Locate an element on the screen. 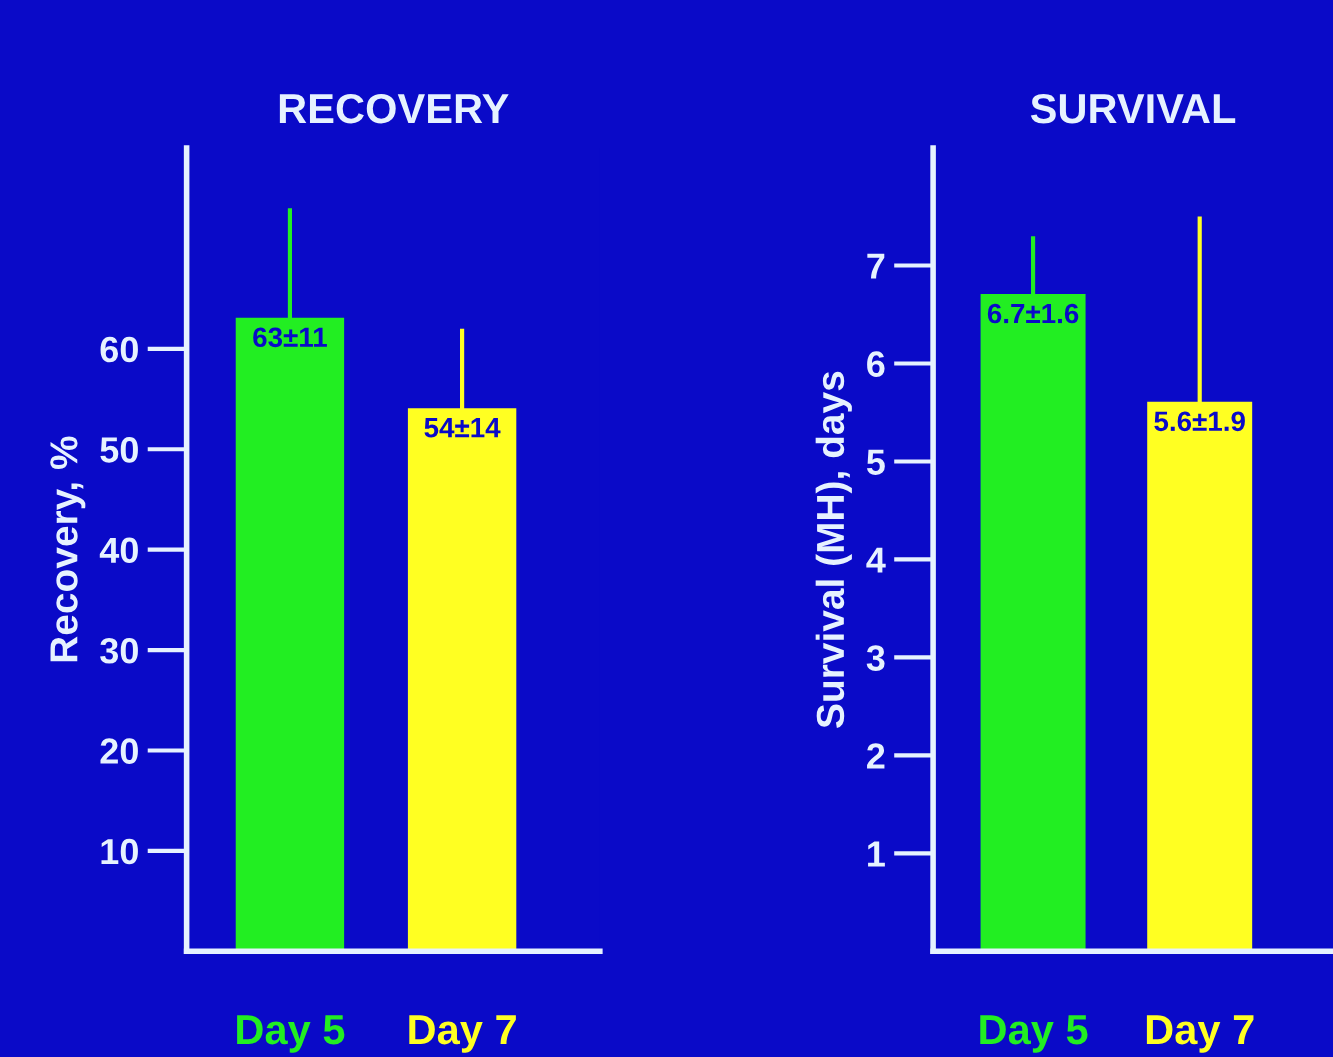  y-tick-label: 50 is located at coordinates (119, 450).